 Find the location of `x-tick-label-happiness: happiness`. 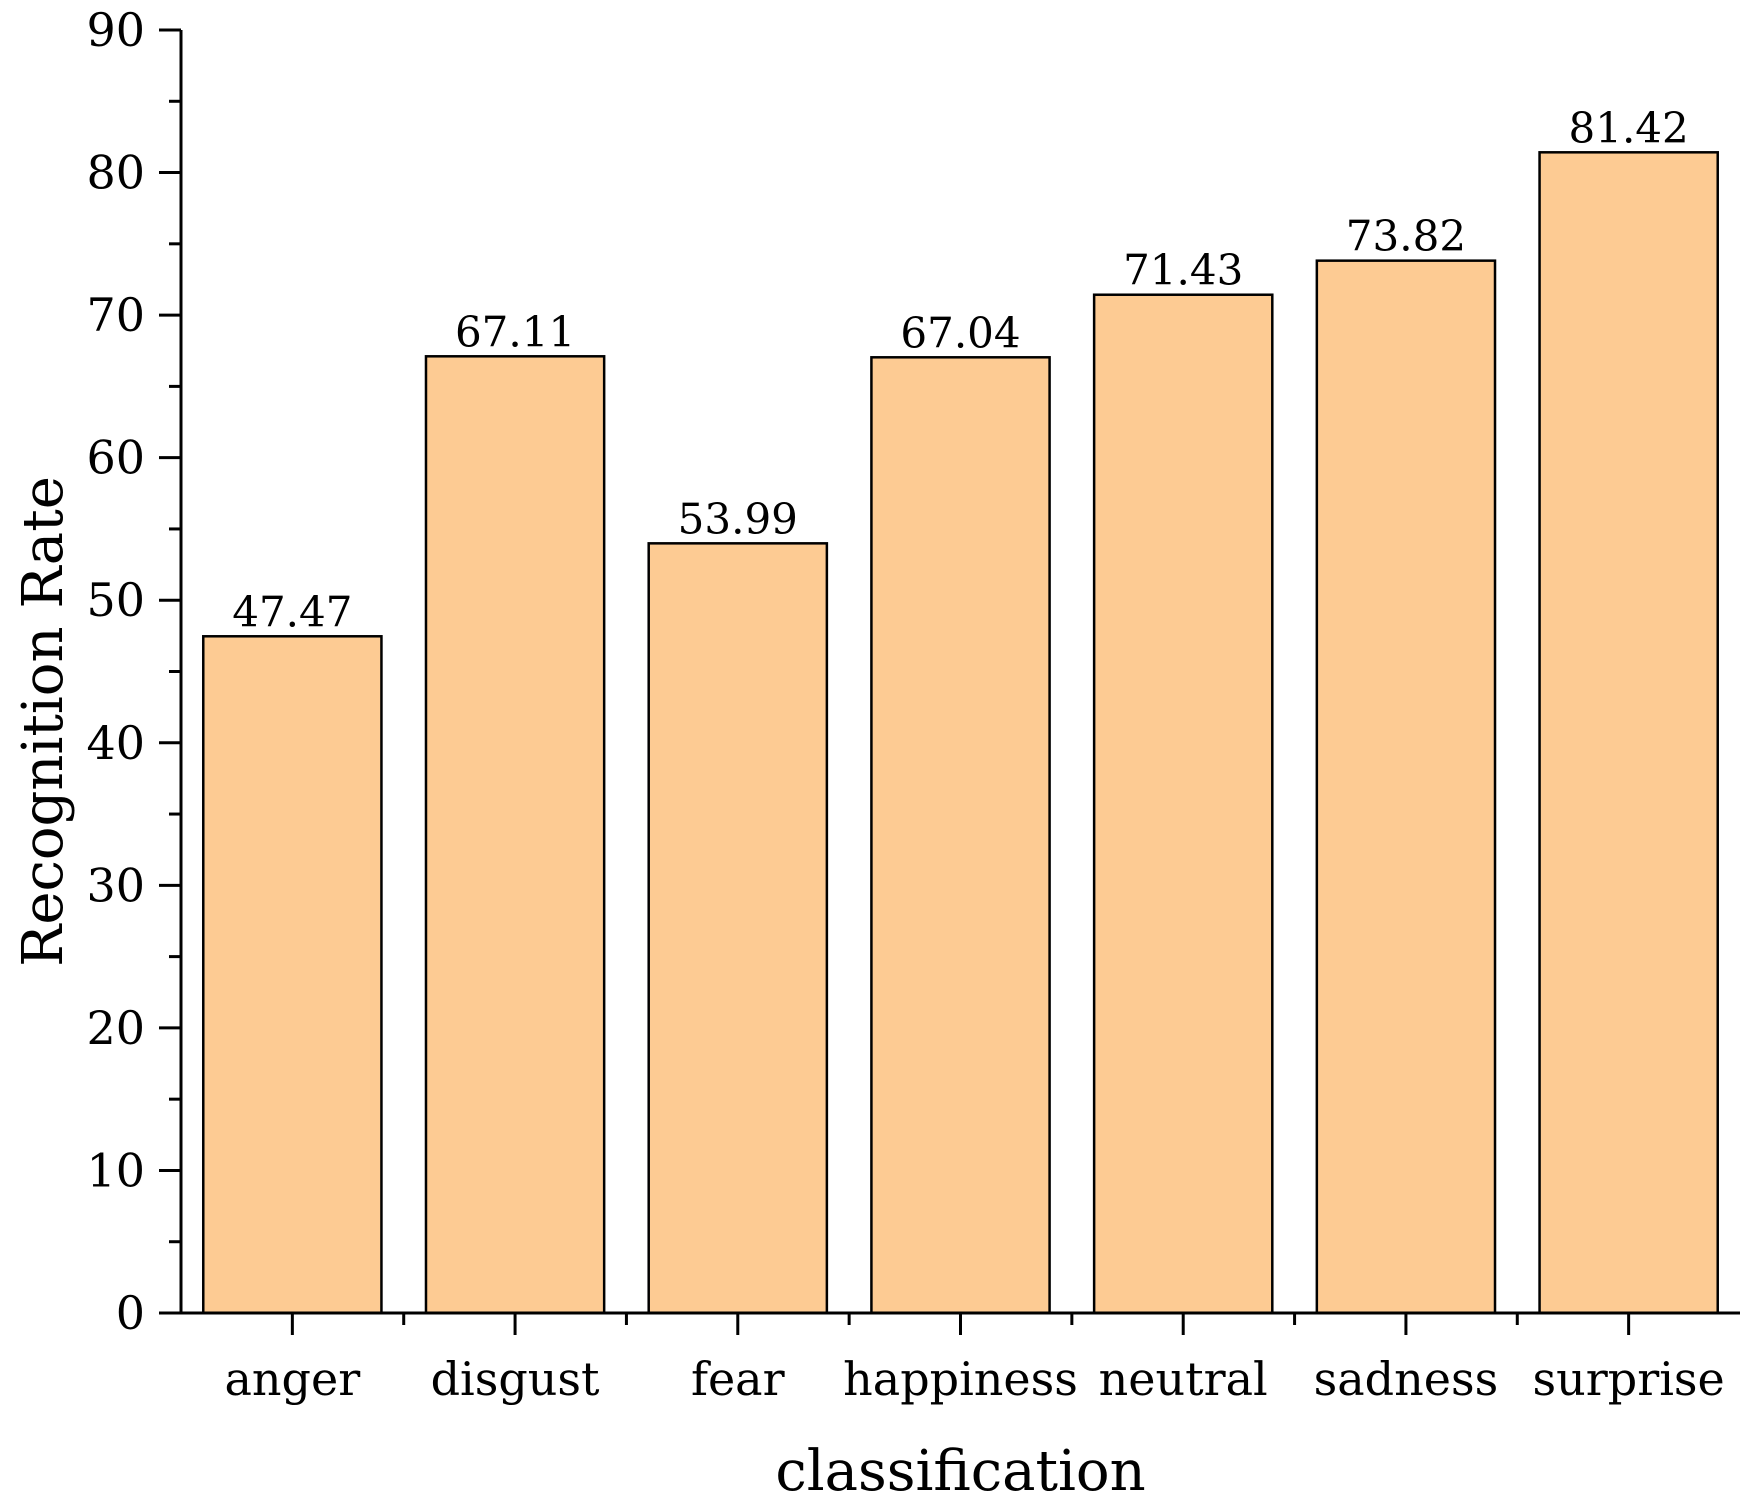

x-tick-label-happiness: happiness is located at coordinates (960, 1379).